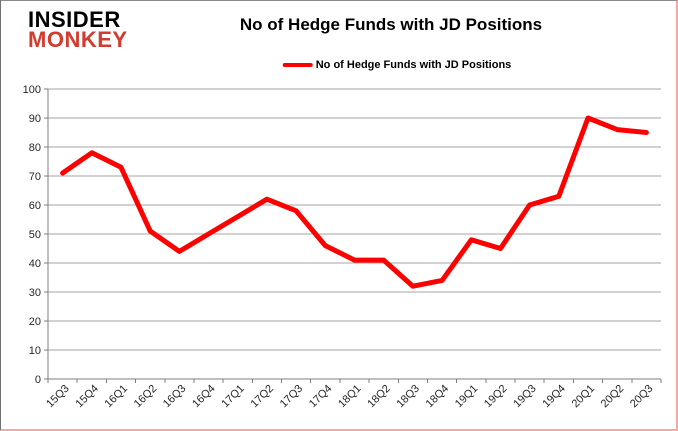  I want to click on x-tick-label: 16Q4, so click(204, 397).